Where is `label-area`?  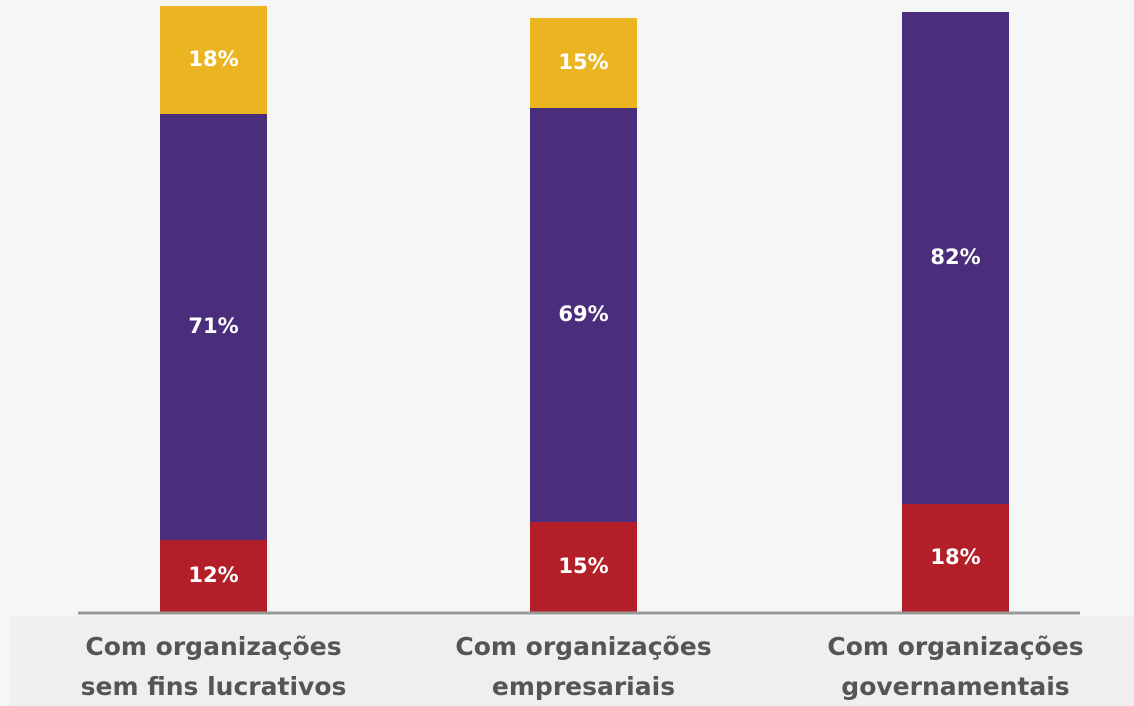 label-area is located at coordinates (572, 661).